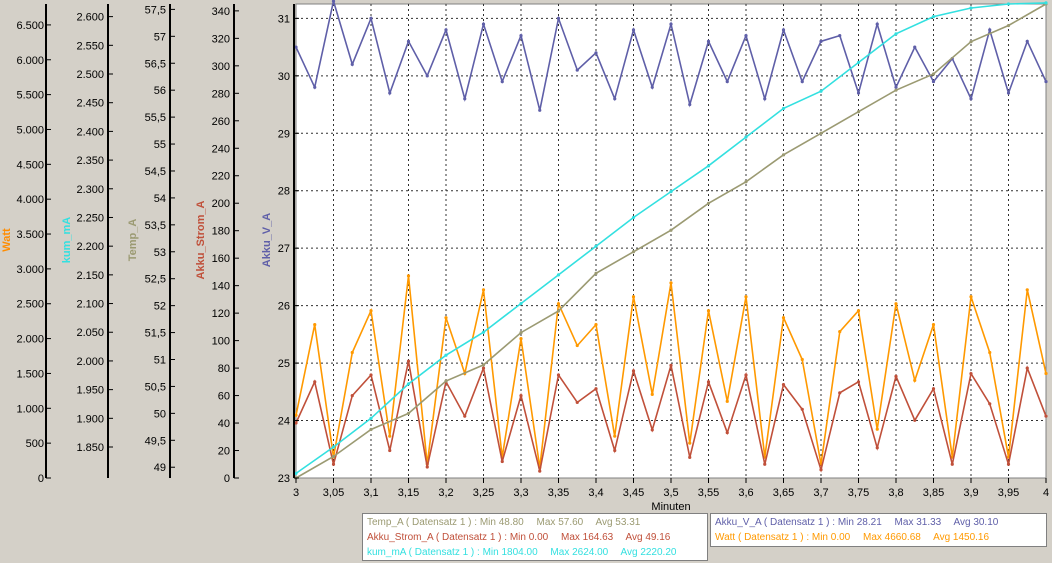 This screenshot has width=1052, height=563. I want to click on x-tick-label: 3,4, so click(595, 493).